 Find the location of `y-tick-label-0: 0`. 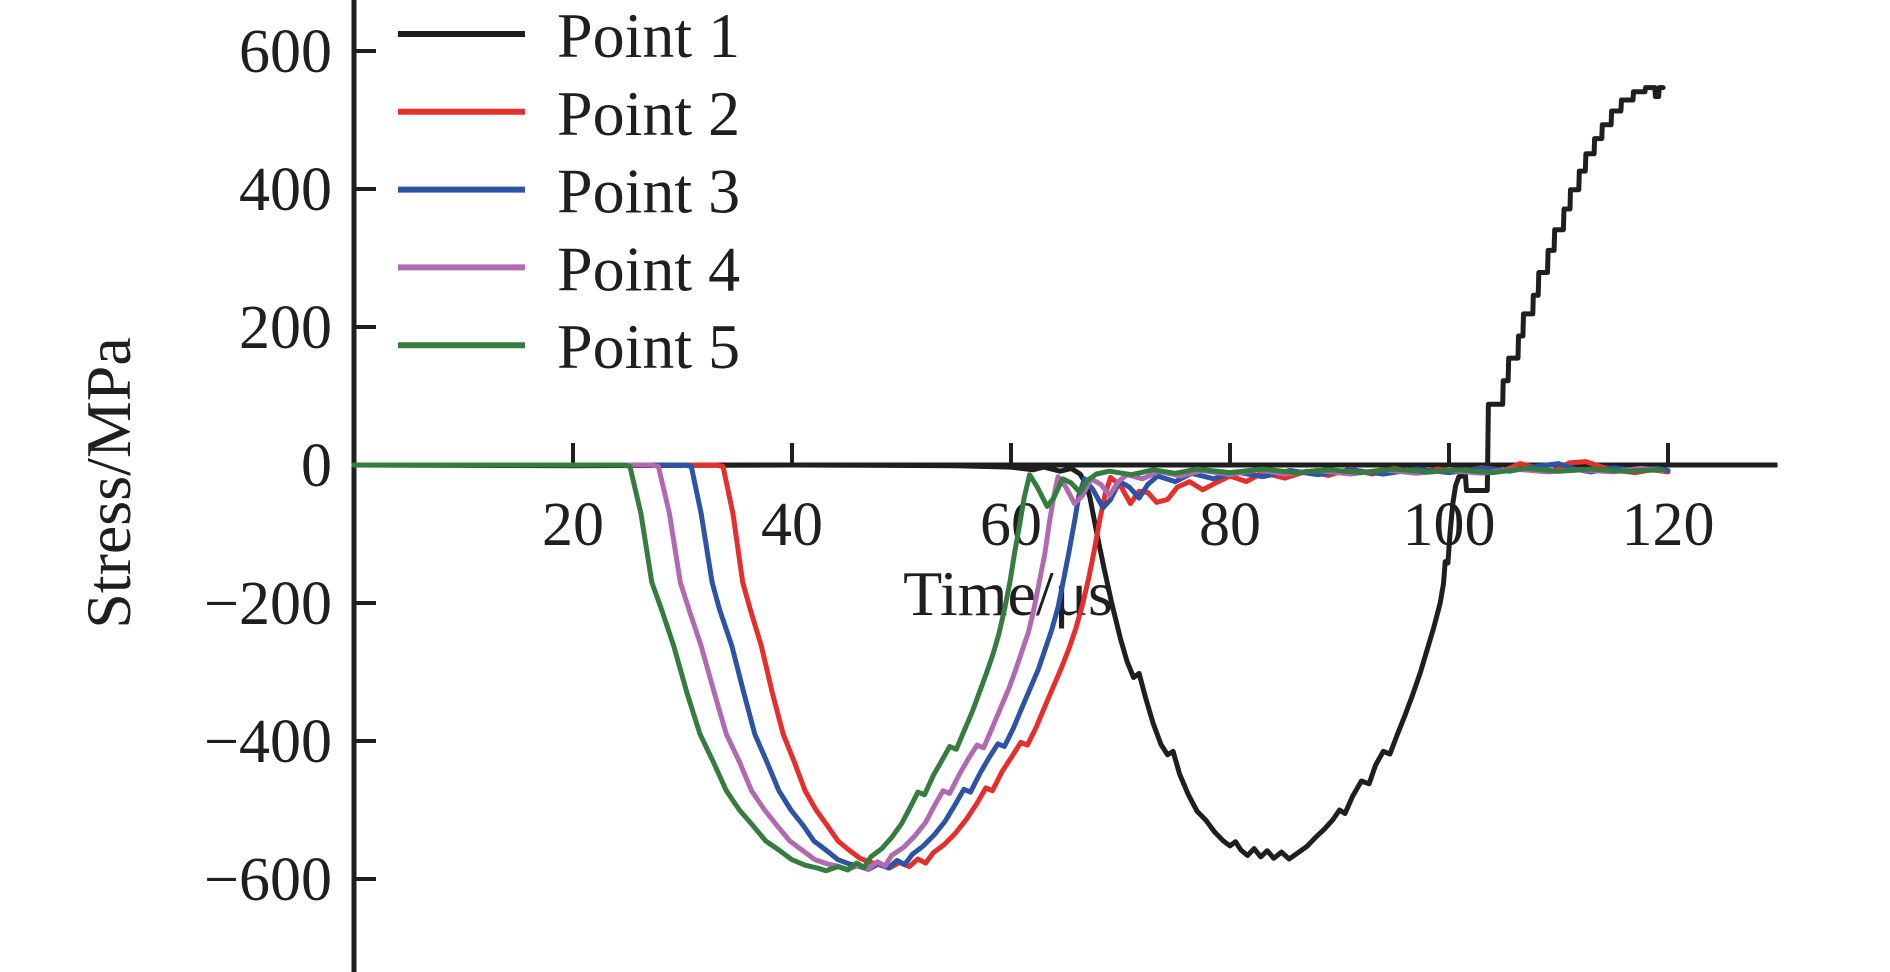

y-tick-label-0: 0 is located at coordinates (316, 466).